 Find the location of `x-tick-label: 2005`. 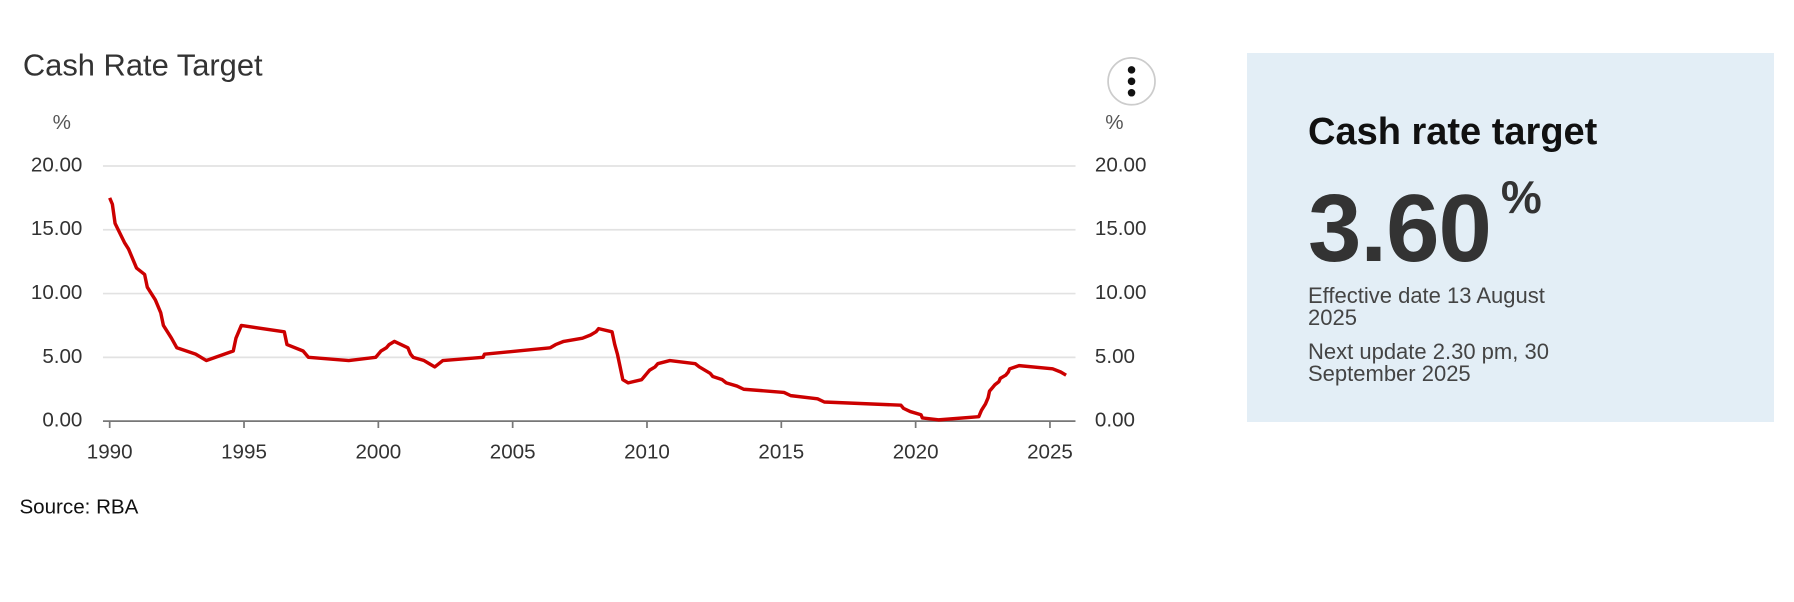

x-tick-label: 2005 is located at coordinates (513, 452).